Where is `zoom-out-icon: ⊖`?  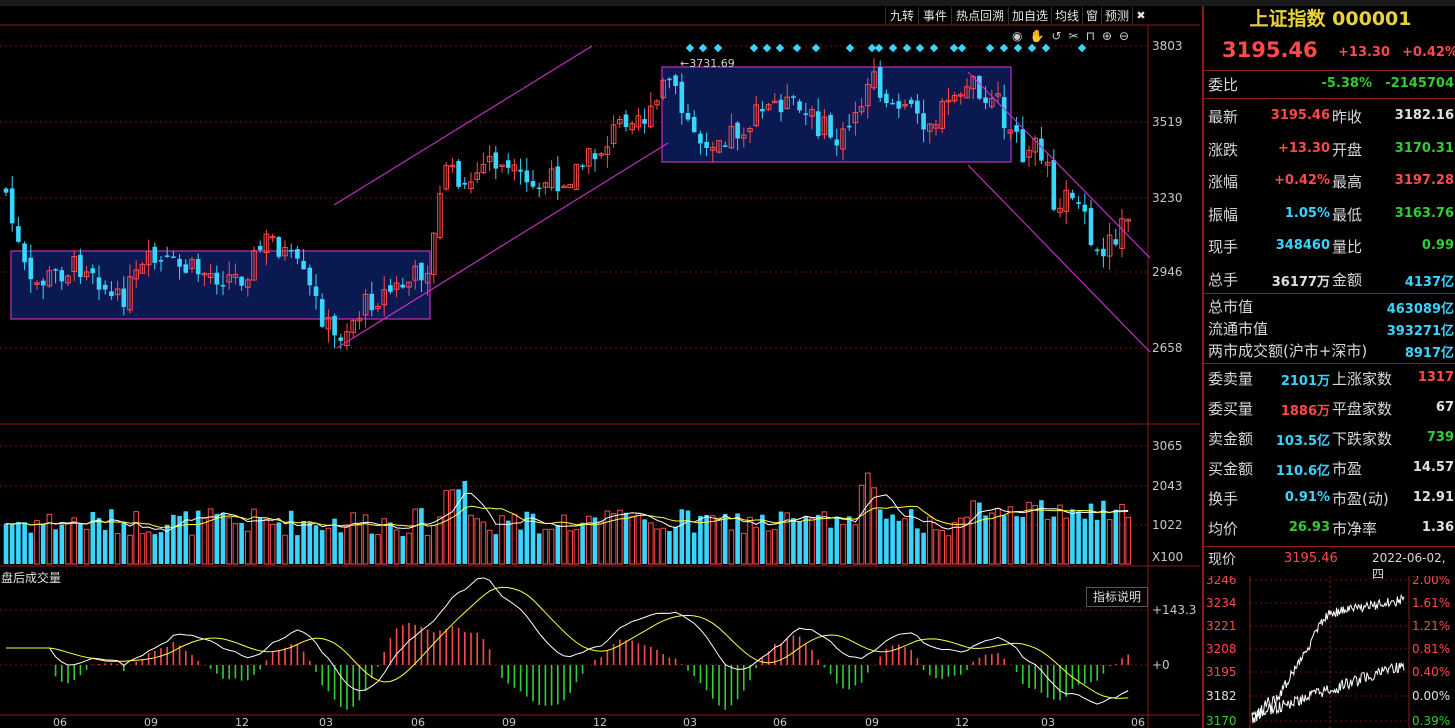 zoom-out-icon: ⊖ is located at coordinates (1128, 36).